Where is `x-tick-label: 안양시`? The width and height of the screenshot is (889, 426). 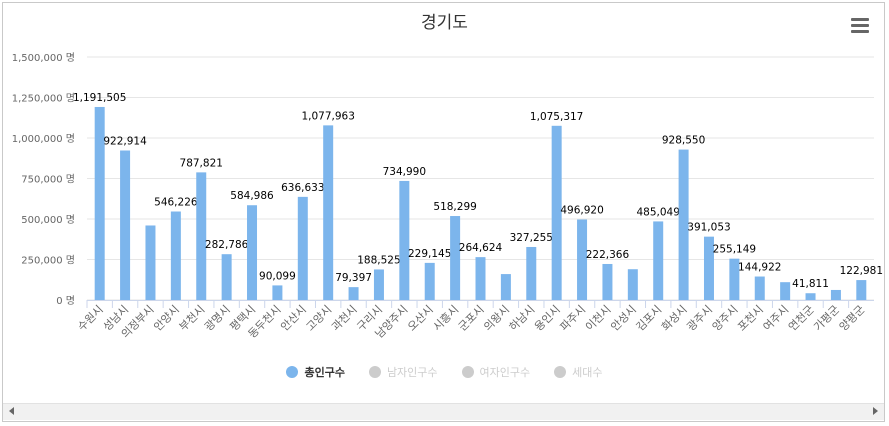
x-tick-label: 안양시 is located at coordinates (166, 318).